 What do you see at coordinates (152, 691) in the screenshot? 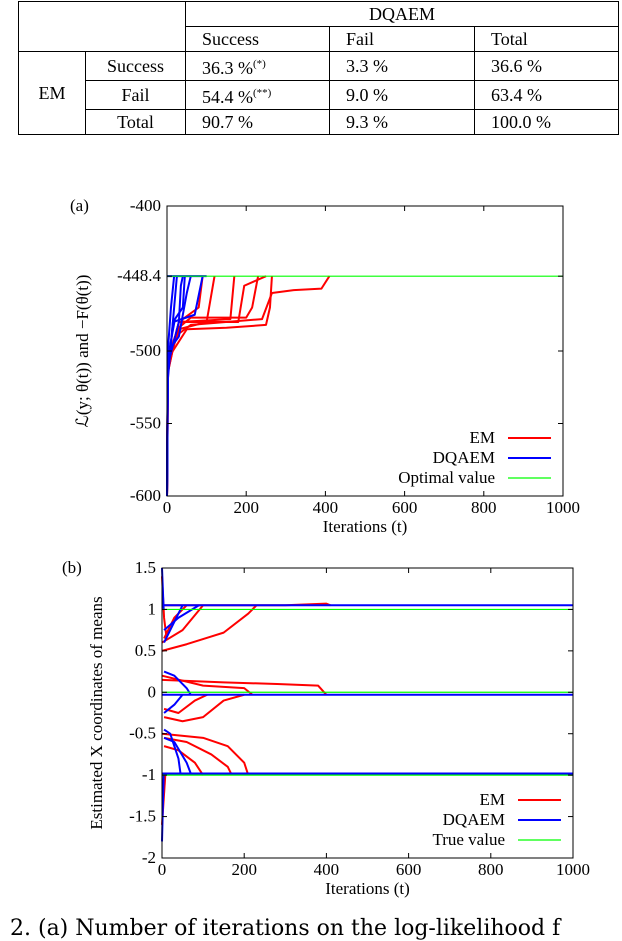
I see `y-tick-label: 0` at bounding box center [152, 691].